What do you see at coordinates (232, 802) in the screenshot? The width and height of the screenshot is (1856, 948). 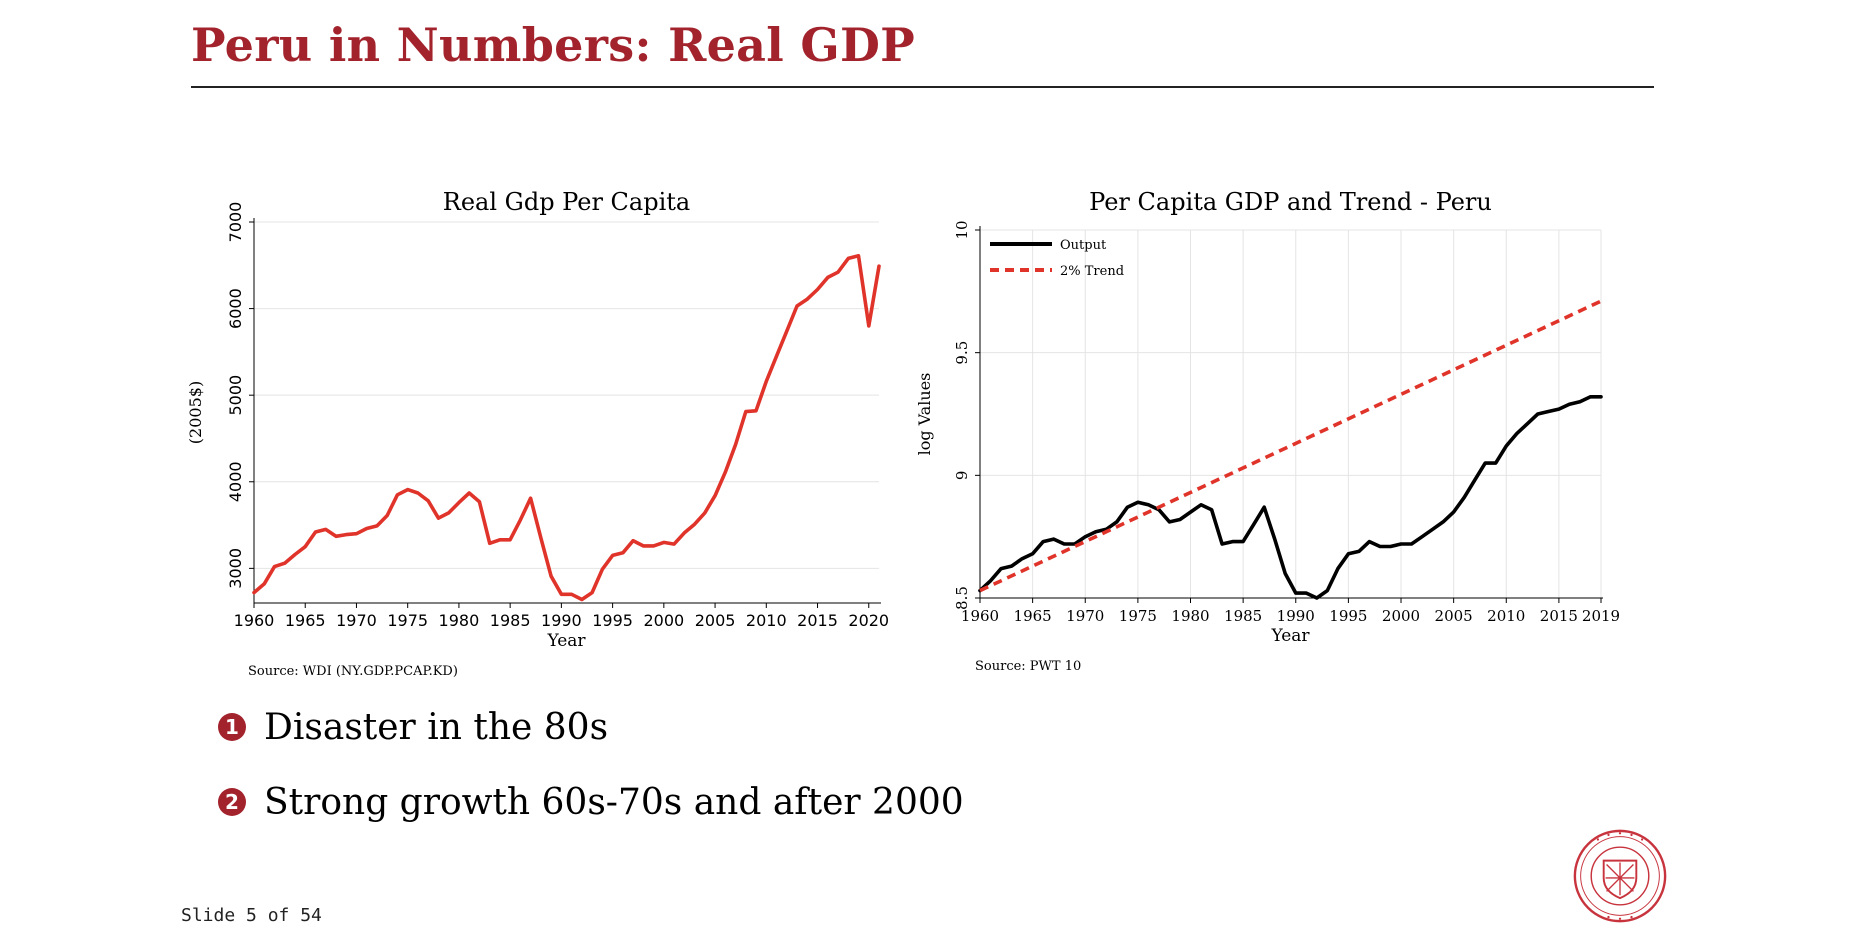 I see `bullet-number: 2` at bounding box center [232, 802].